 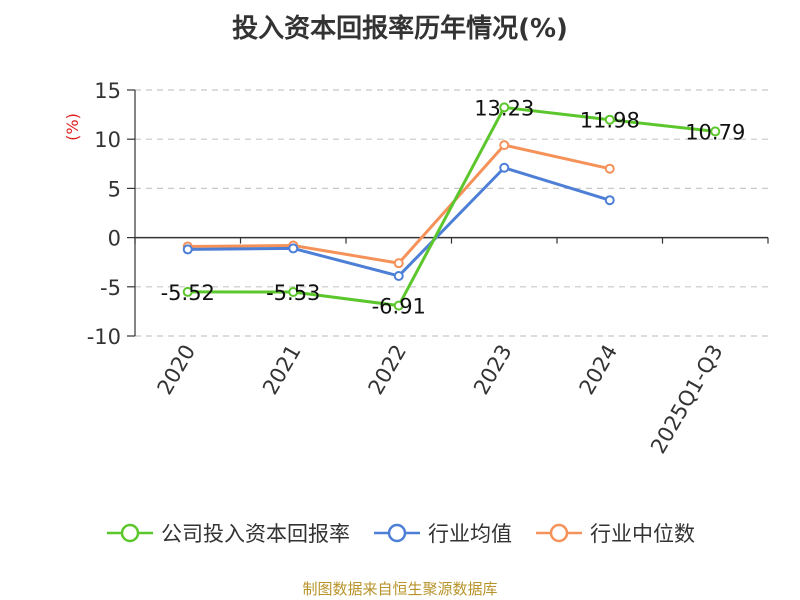 I want to click on data-label: -5.52, so click(x=188, y=293).